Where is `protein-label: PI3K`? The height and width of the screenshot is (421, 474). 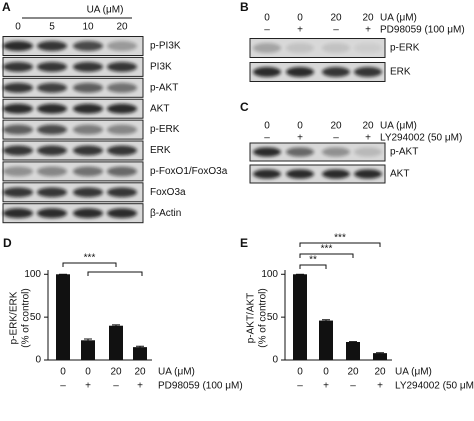 protein-label: PI3K is located at coordinates (161, 67).